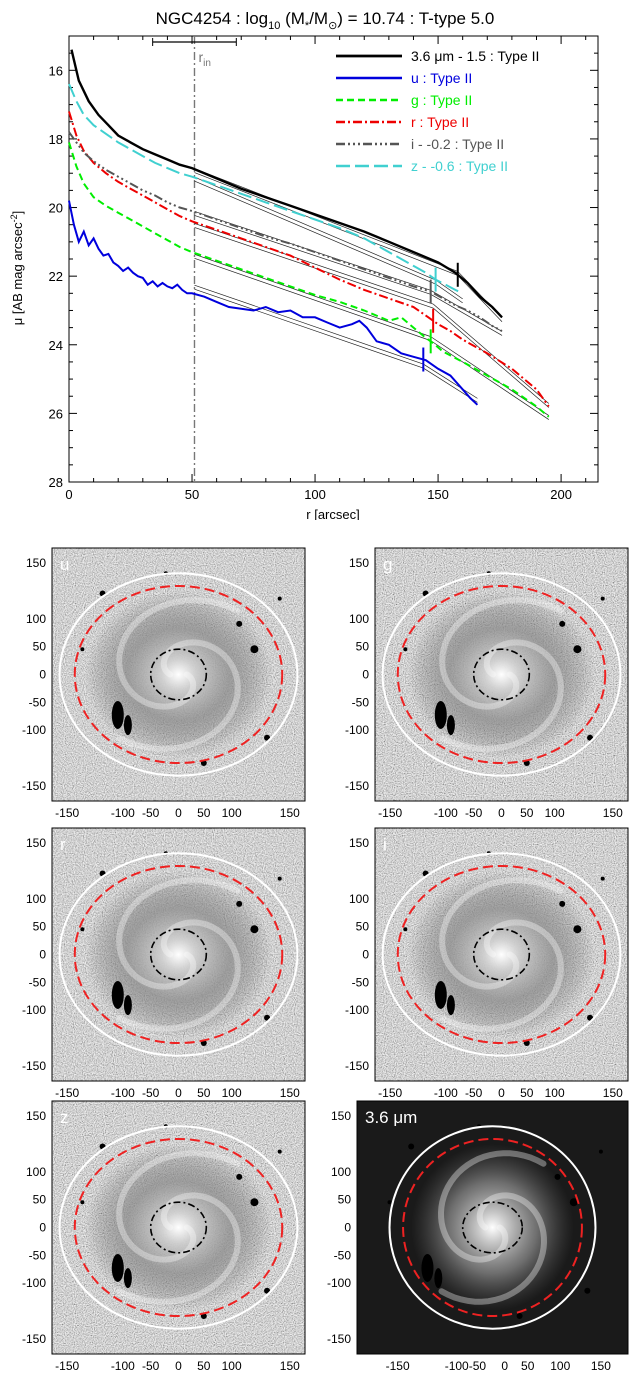 The height and width of the screenshot is (1377, 639). What do you see at coordinates (151, 1366) in the screenshot?
I see `panel-x-tick-label: -50` at bounding box center [151, 1366].